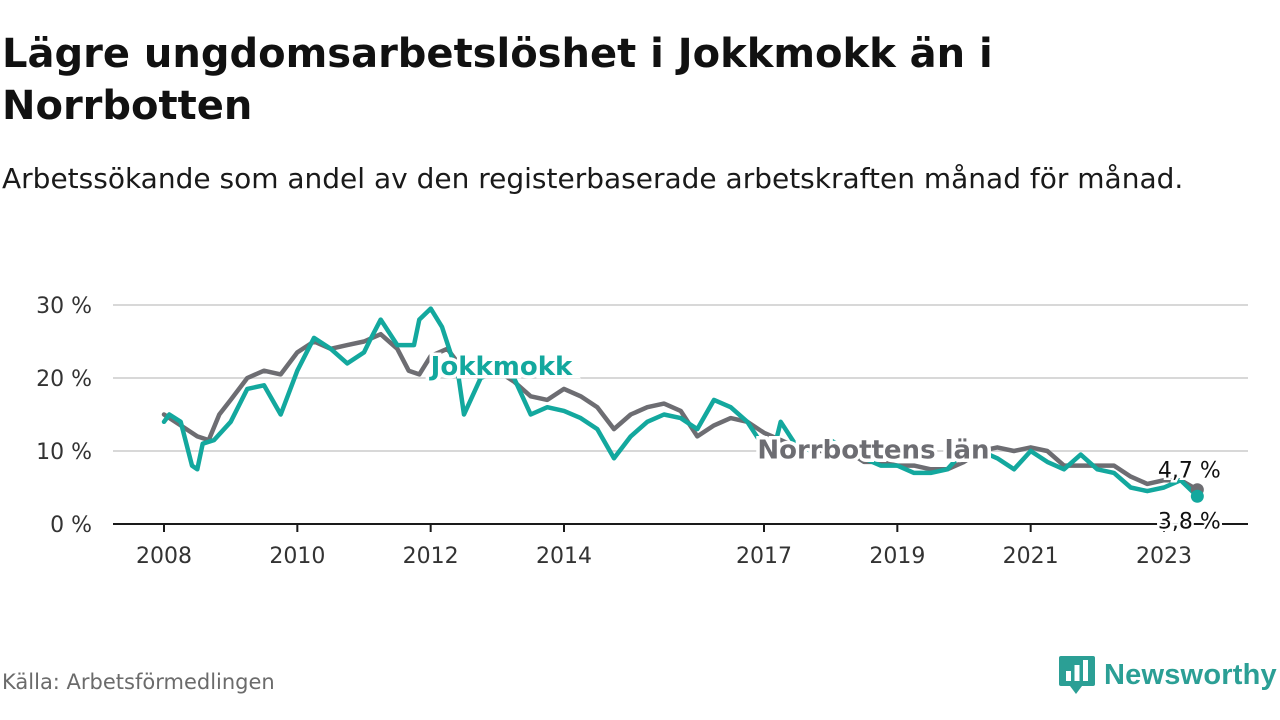  Describe the element at coordinates (897, 556) in the screenshot. I see `x-tick-label: 2019` at that location.